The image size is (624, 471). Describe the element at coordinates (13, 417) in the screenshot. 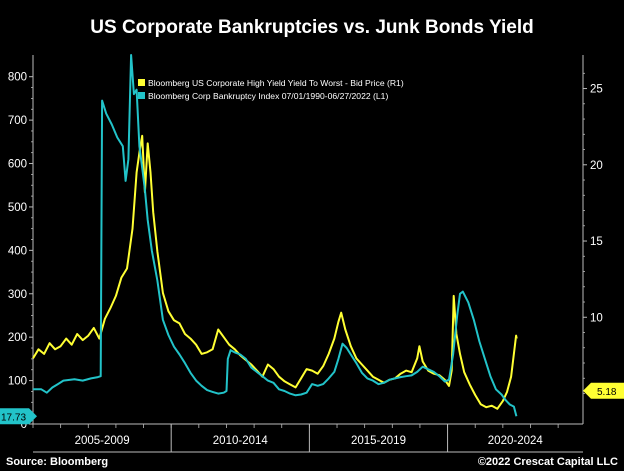

I see `last-value-bankruptcy-label: 17.73` at that location.